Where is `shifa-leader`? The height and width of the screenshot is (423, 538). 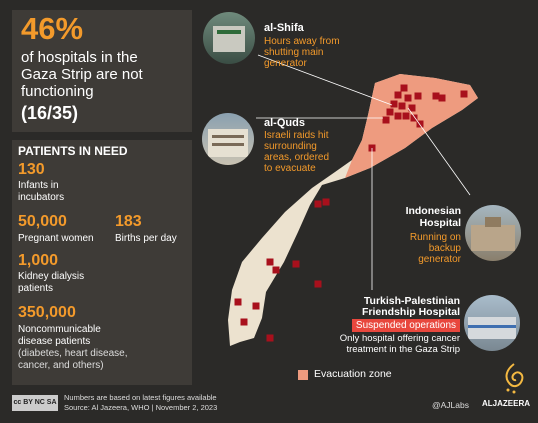
shifa-leader is located at coordinates (325, 80).